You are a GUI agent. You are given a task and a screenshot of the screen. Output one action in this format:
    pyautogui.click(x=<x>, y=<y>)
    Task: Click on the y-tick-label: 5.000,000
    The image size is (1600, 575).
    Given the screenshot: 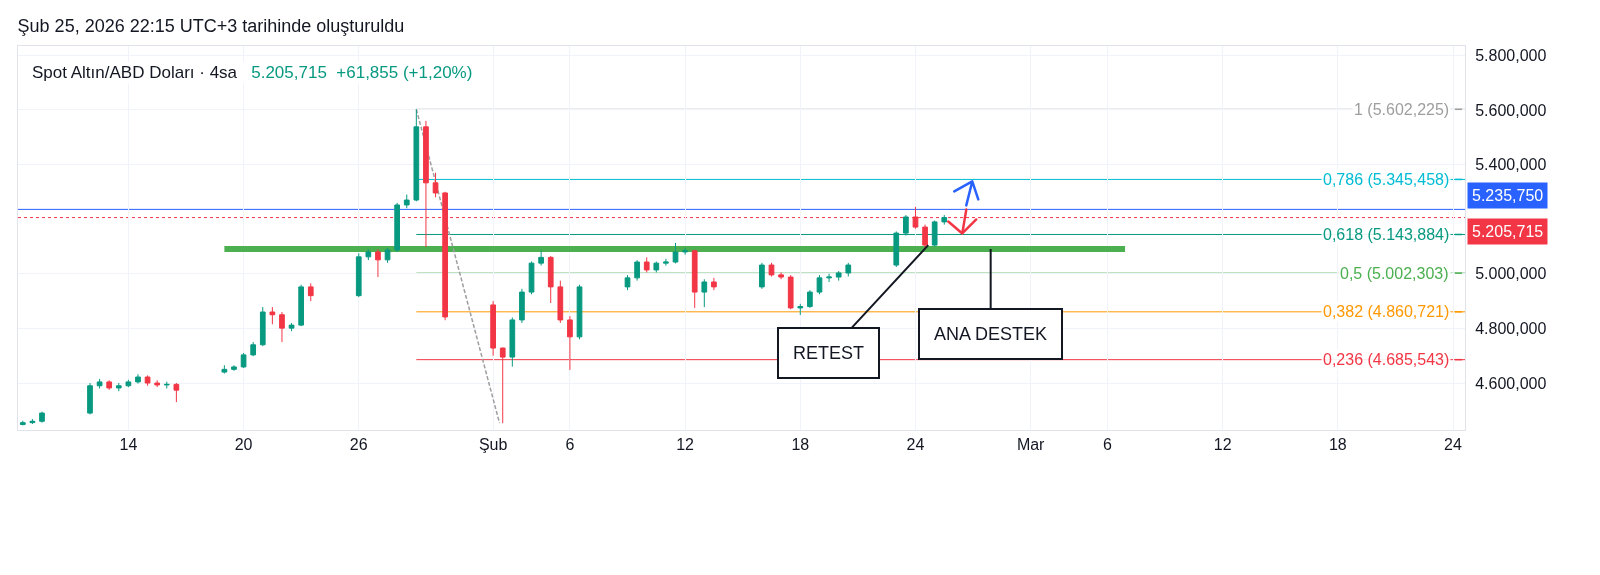 What is the action you would take?
    pyautogui.click(x=1511, y=274)
    